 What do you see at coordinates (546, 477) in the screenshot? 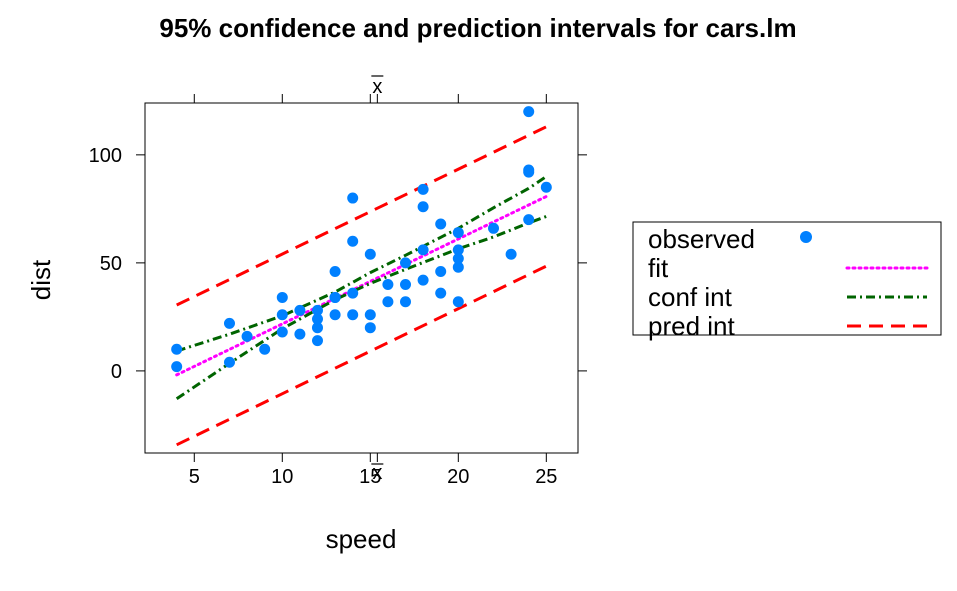
I see `x-tick-label: 25` at bounding box center [546, 477].